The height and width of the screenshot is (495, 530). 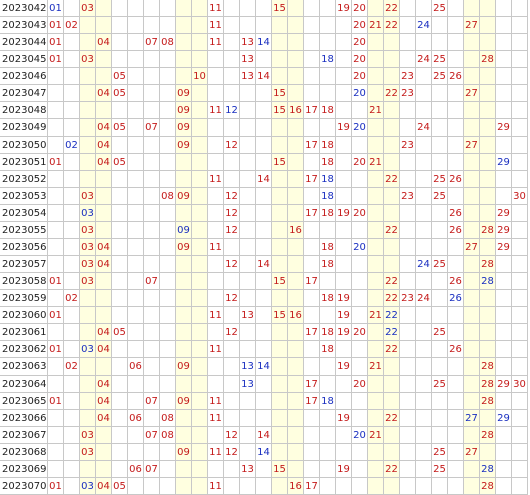 I want to click on number-cell: 19, so click(x=343, y=332).